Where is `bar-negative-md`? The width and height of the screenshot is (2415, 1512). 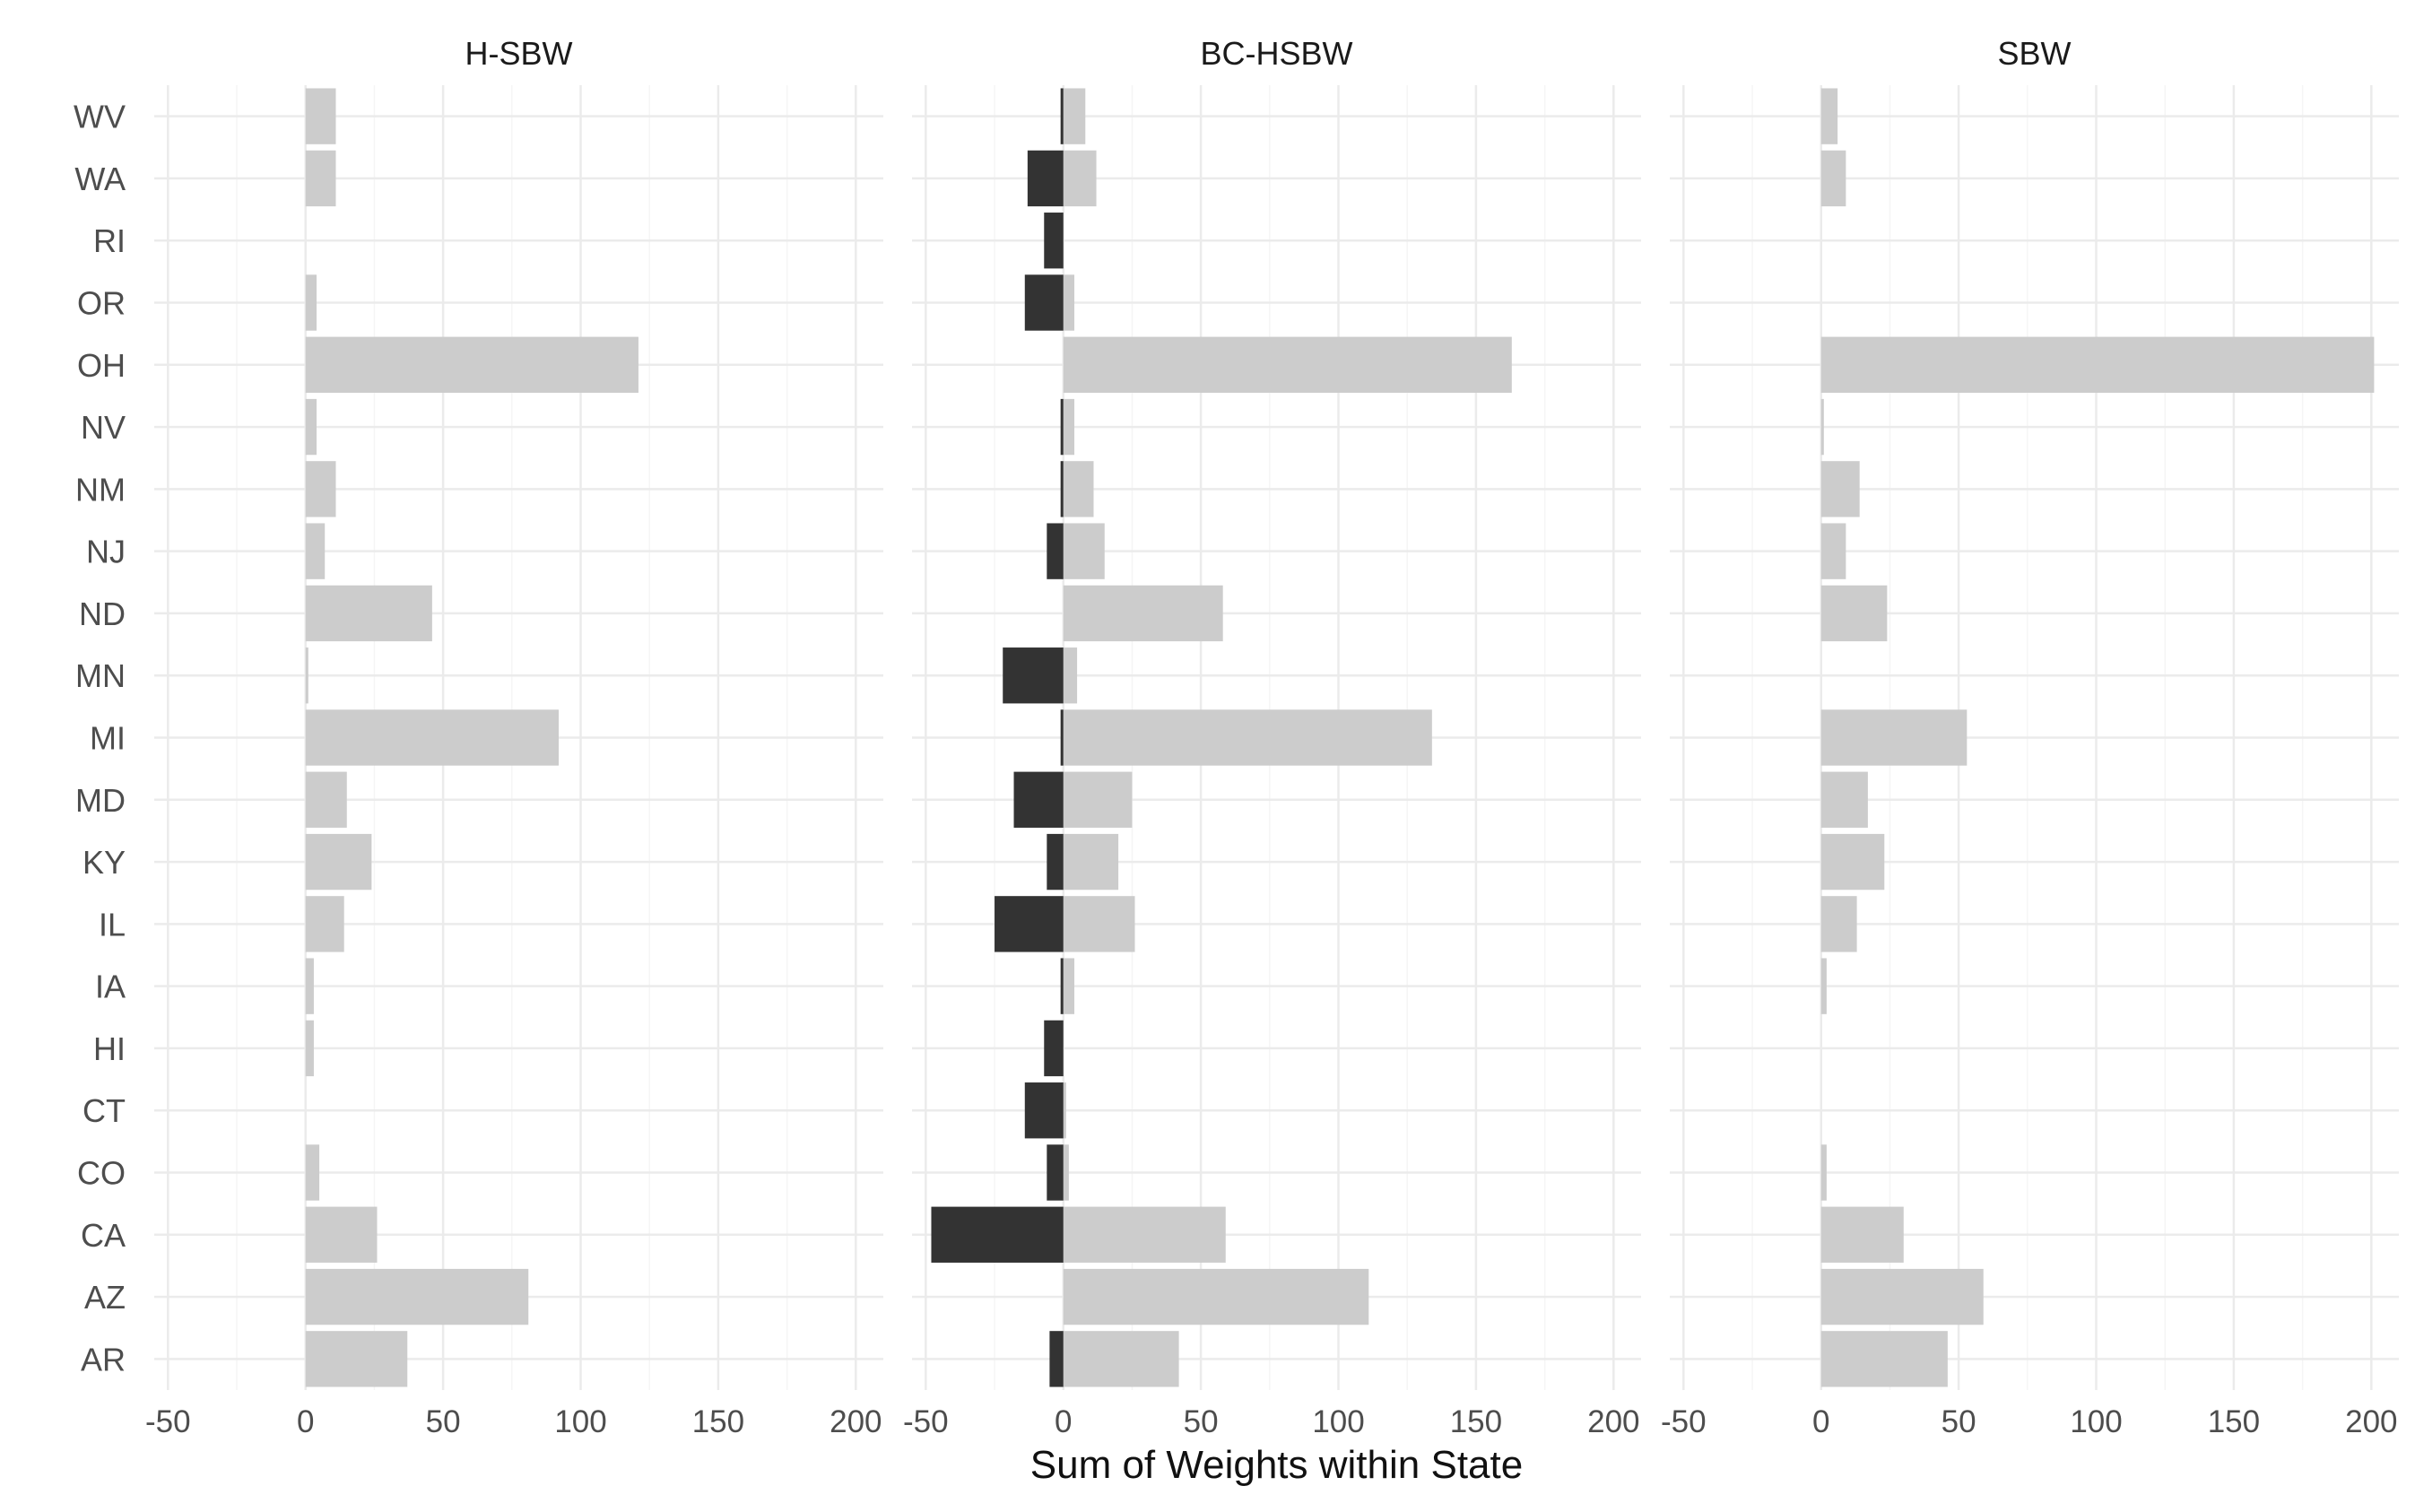
bar-negative-md is located at coordinates (1039, 800).